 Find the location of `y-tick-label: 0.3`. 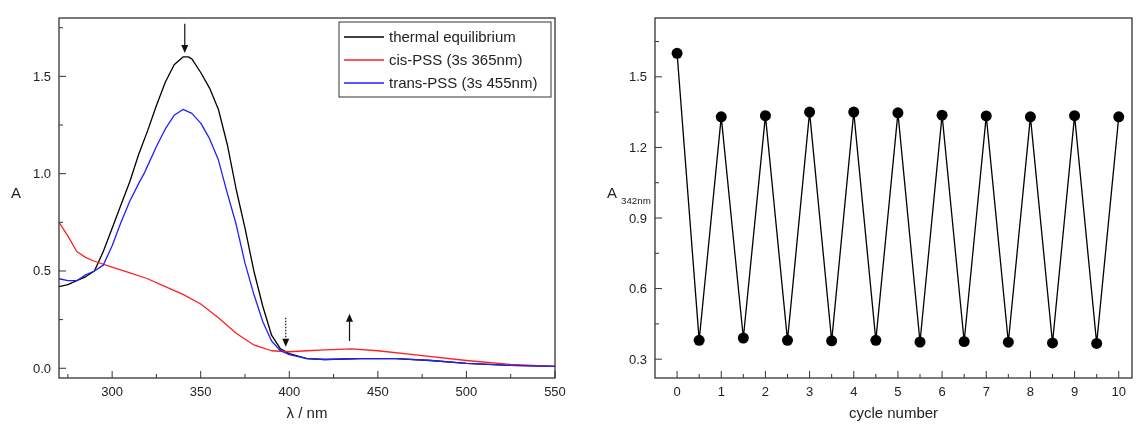

y-tick-label: 0.3 is located at coordinates (637, 359).